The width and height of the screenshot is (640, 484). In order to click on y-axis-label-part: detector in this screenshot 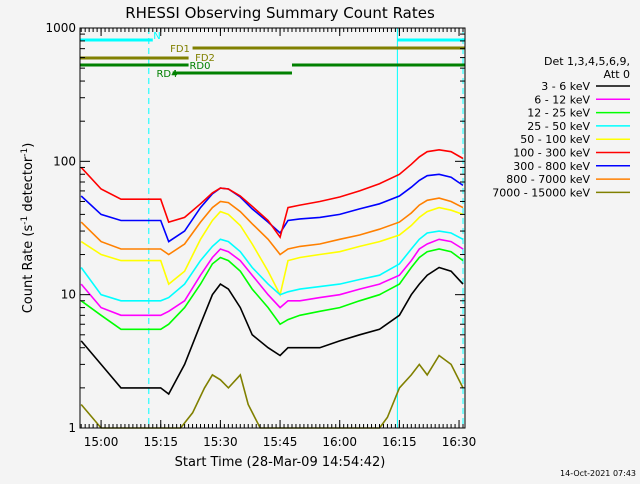, I will do `click(28, 186)`.